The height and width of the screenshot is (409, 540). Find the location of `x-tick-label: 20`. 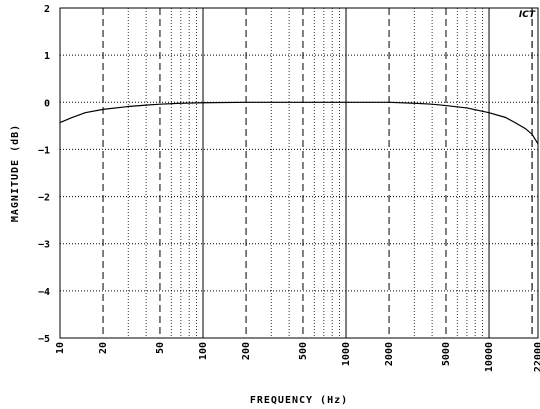

x-tick-label: 20 is located at coordinates (103, 348).